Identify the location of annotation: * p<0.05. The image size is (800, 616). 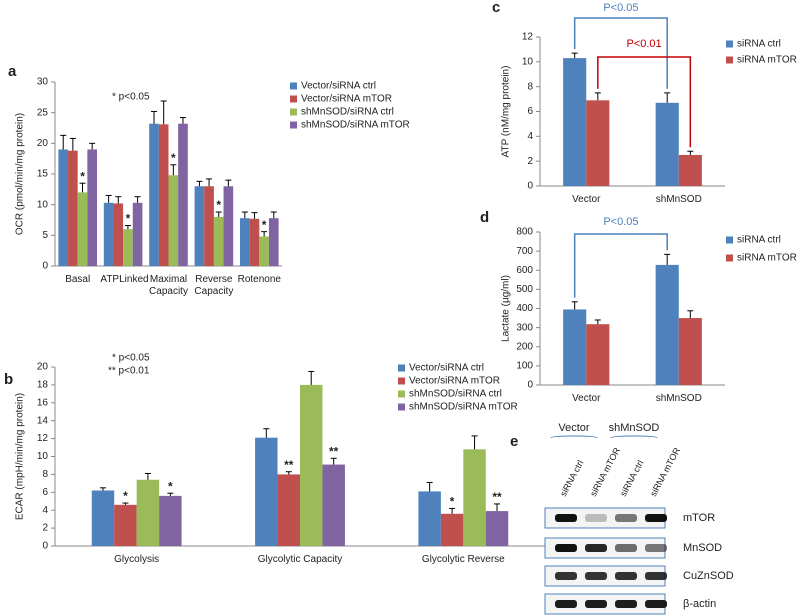
(131, 97).